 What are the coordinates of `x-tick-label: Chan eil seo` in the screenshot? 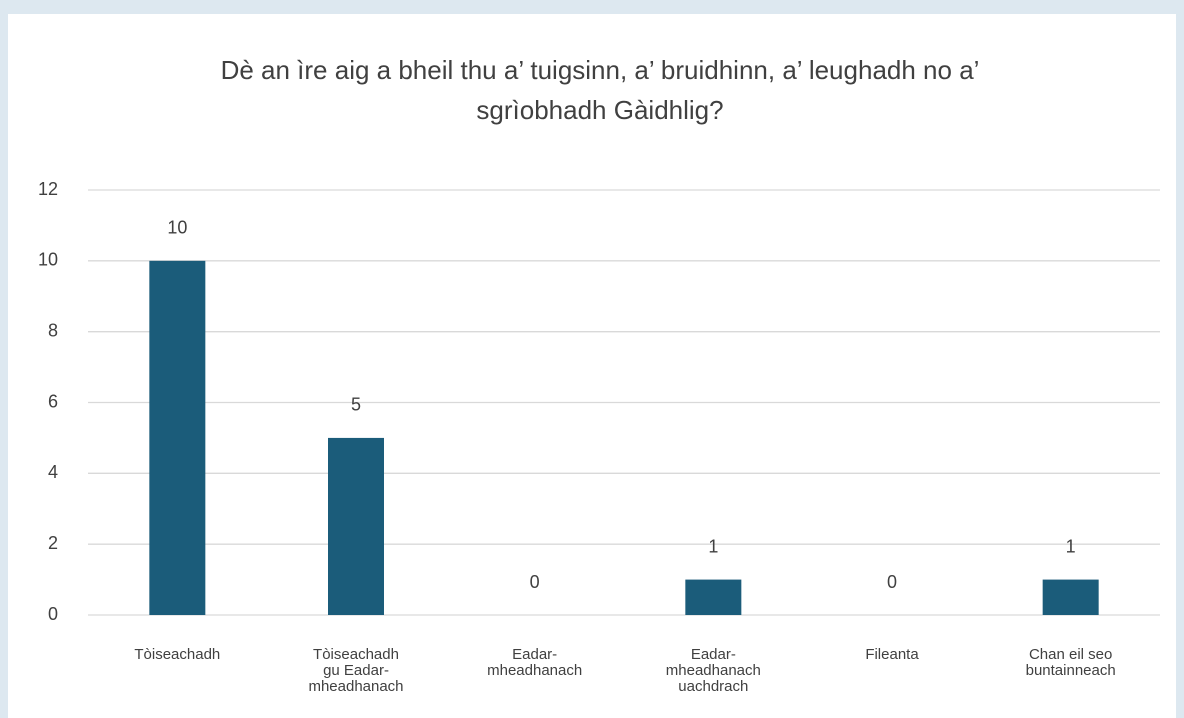 It's located at (1070, 654).